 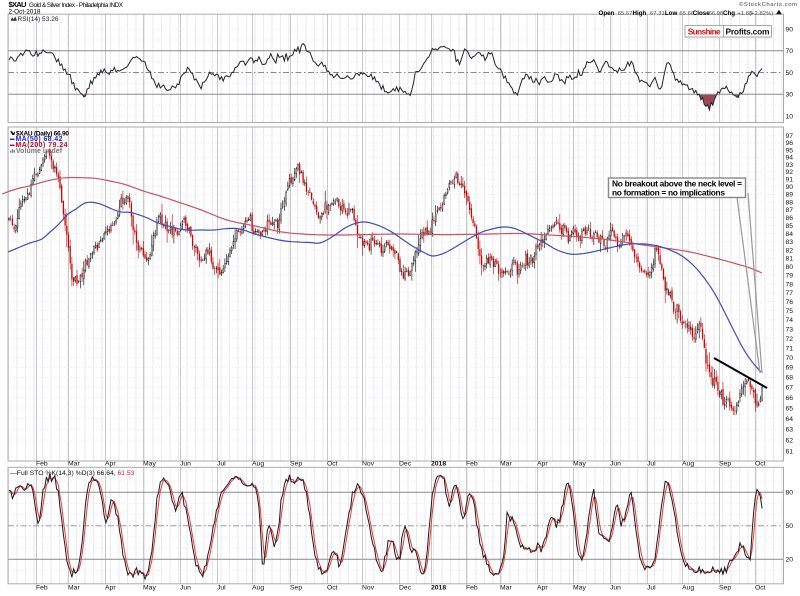 I want to click on svg-text: 68, so click(x=790, y=378).